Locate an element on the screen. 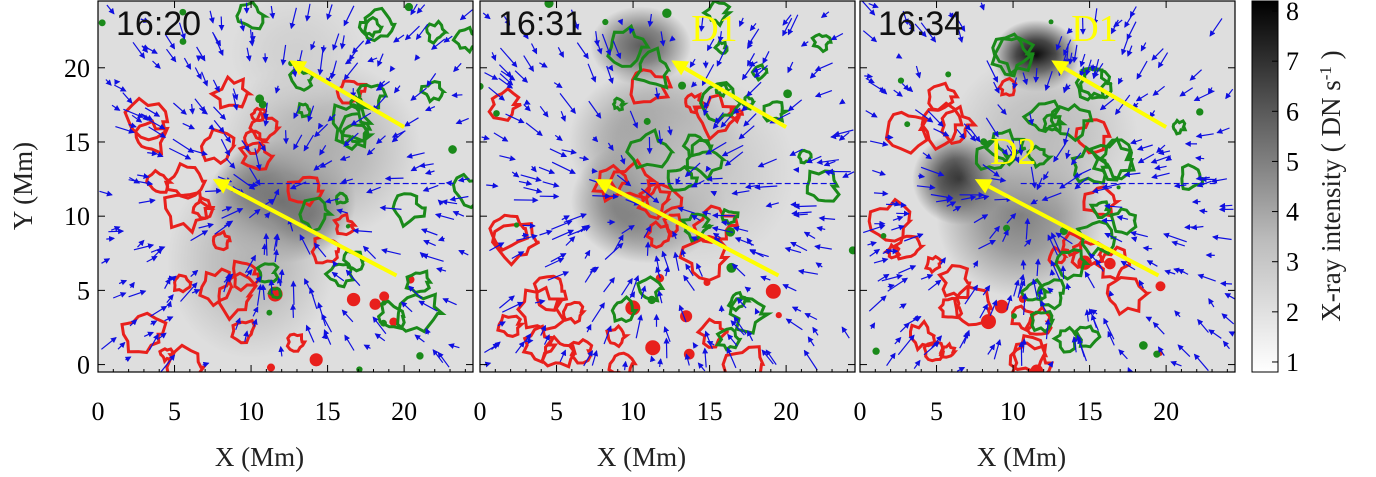 This screenshot has width=1376, height=477. time-label: 16:20 is located at coordinates (158, 24).